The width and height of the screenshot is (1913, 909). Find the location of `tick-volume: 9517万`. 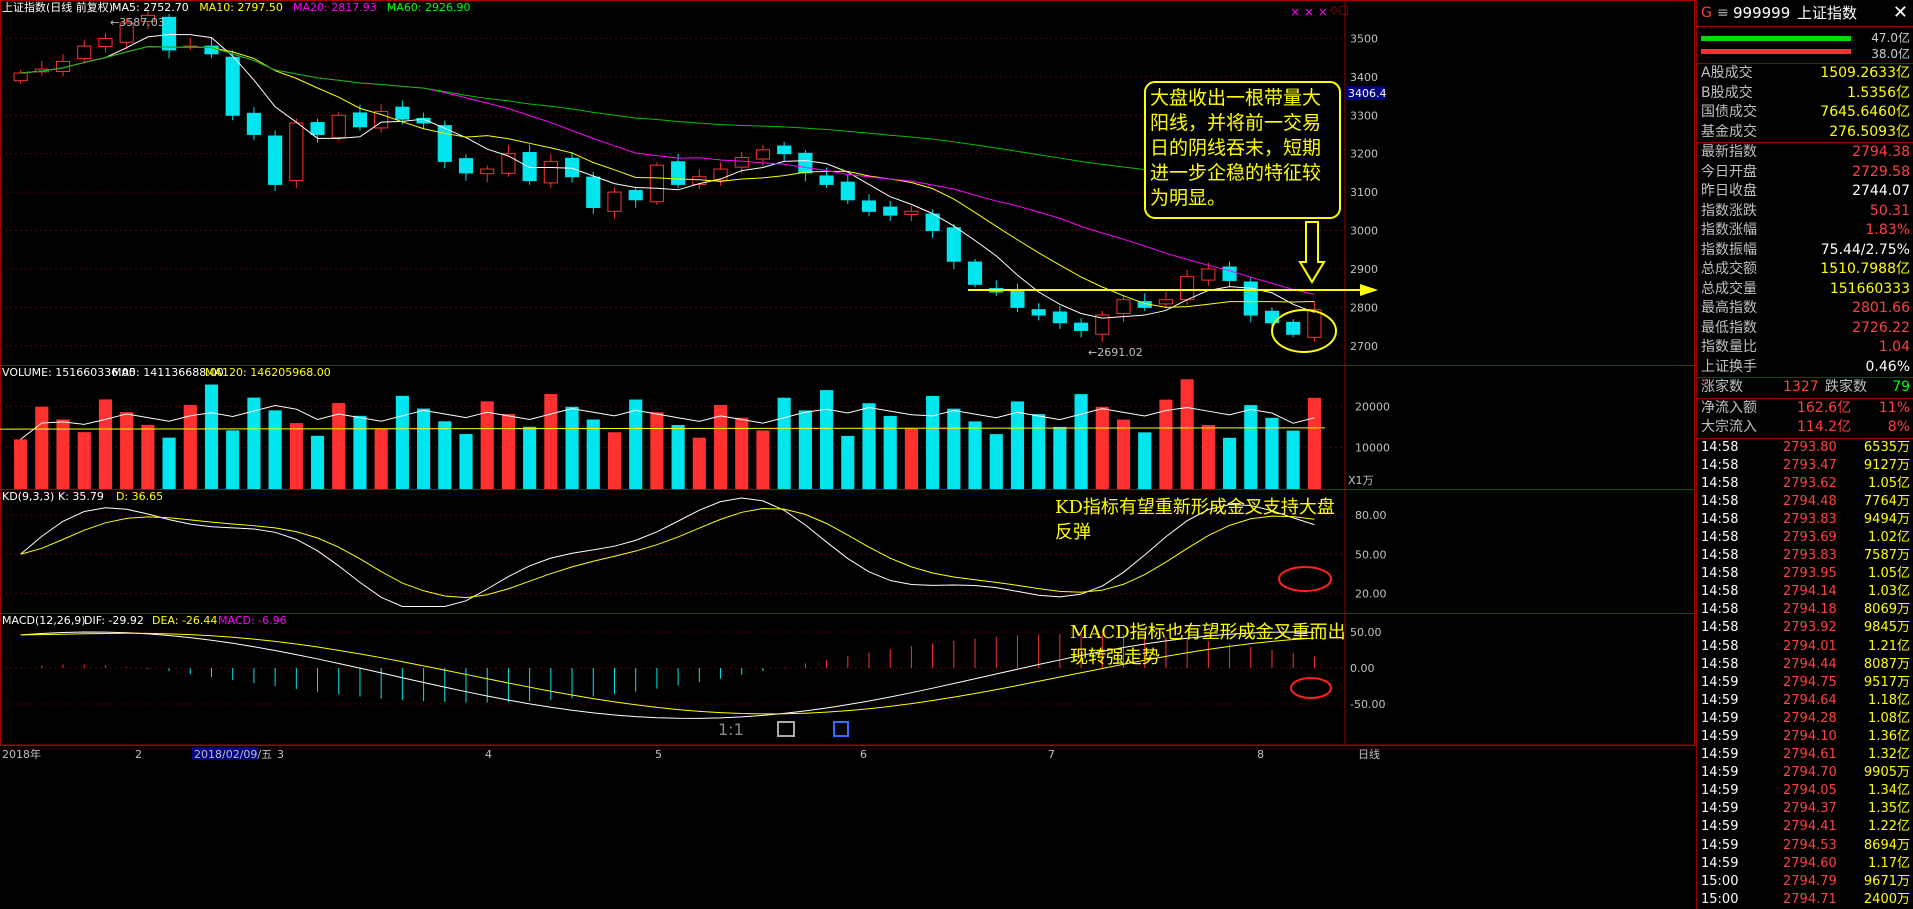

tick-volume: 9517万 is located at coordinates (1886, 682).